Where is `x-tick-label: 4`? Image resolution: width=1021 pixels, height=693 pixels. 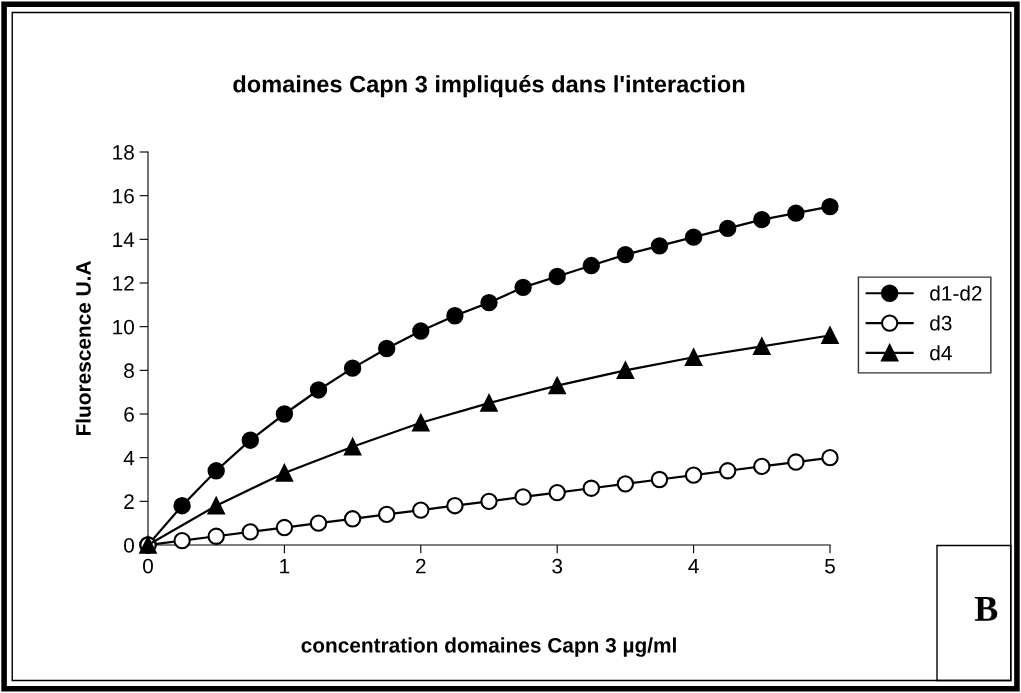 x-tick-label: 4 is located at coordinates (693, 566).